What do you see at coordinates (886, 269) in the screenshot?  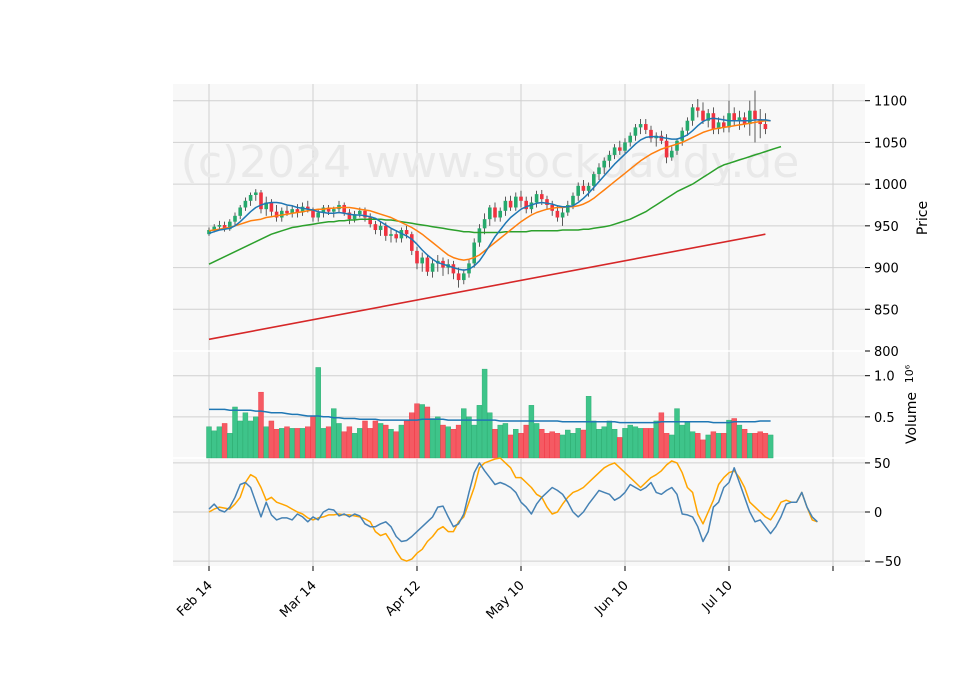 I see `price-y-tick-label: 900` at bounding box center [886, 269].